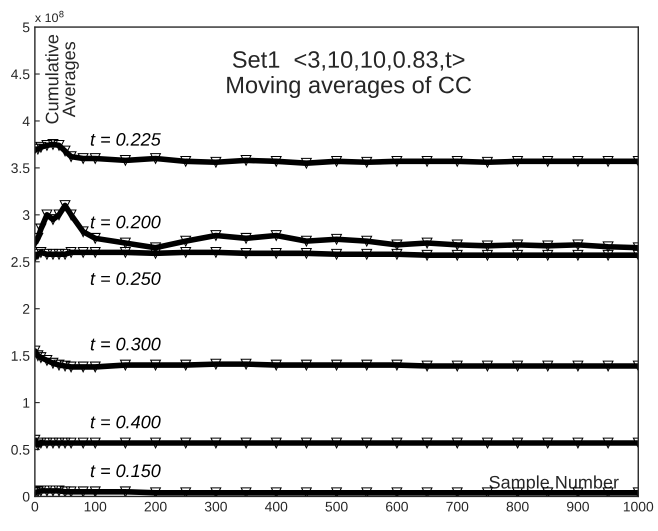 The height and width of the screenshot is (531, 658). I want to click on y-tick-label: 4.5, so click(20, 75).